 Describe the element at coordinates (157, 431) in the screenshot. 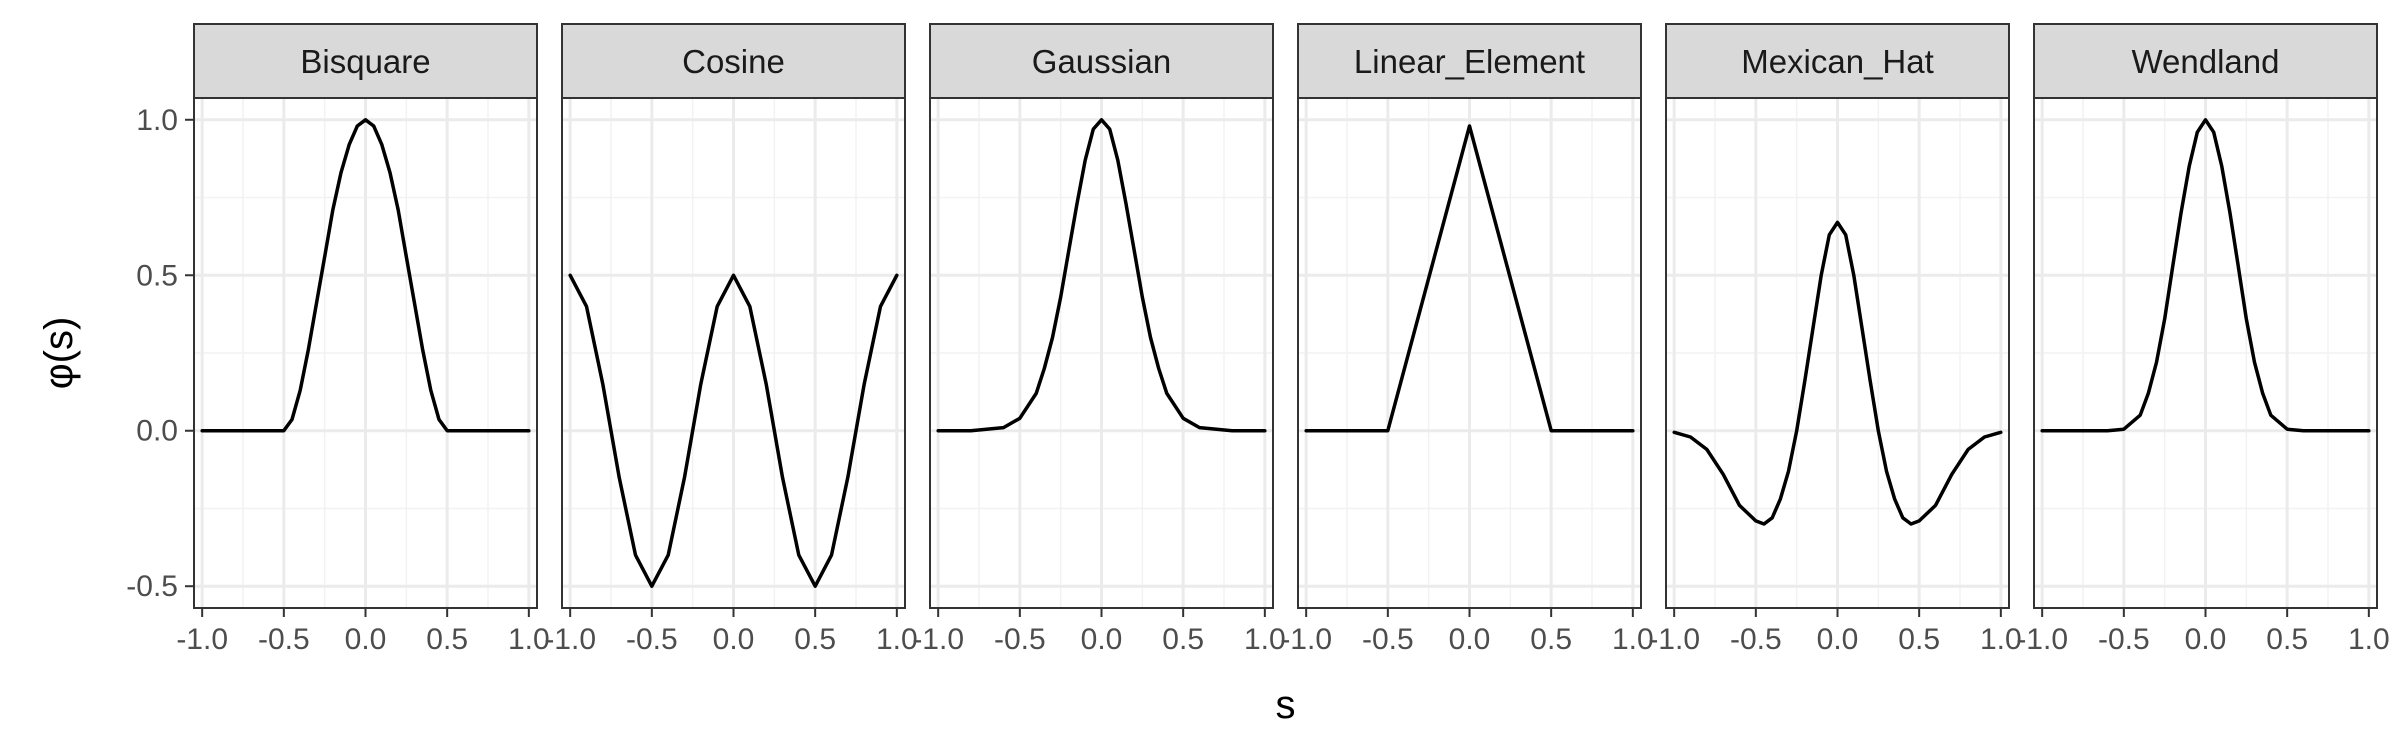

I see `y-tick-label: 0.0` at that location.